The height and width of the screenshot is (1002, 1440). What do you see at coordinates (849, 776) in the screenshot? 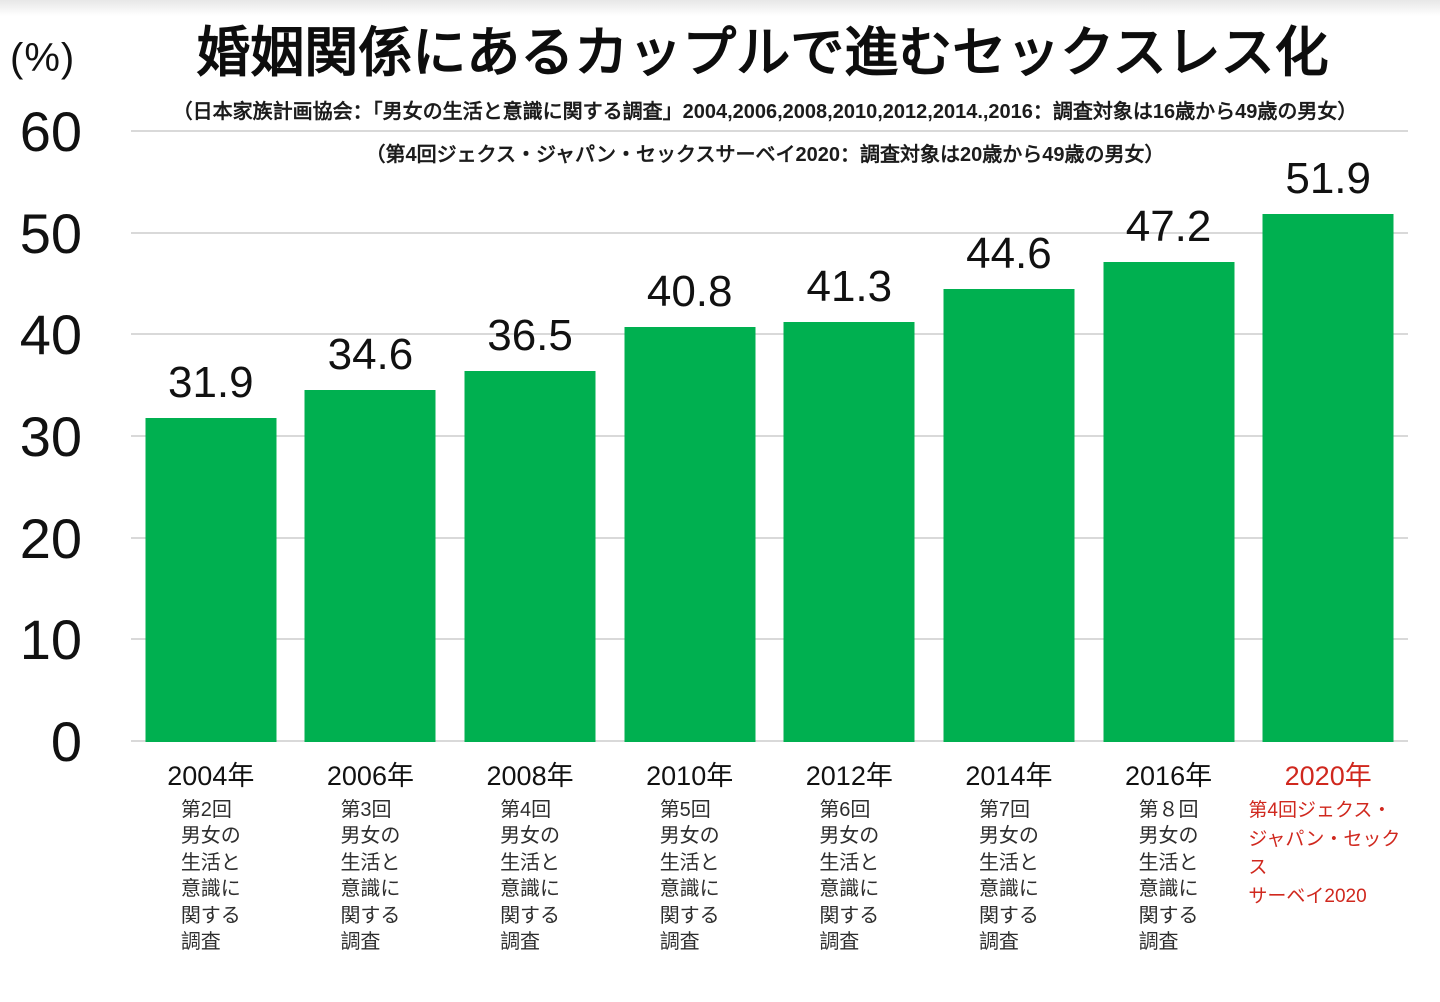
I see `x-tick-year-label: 2012年` at bounding box center [849, 776].